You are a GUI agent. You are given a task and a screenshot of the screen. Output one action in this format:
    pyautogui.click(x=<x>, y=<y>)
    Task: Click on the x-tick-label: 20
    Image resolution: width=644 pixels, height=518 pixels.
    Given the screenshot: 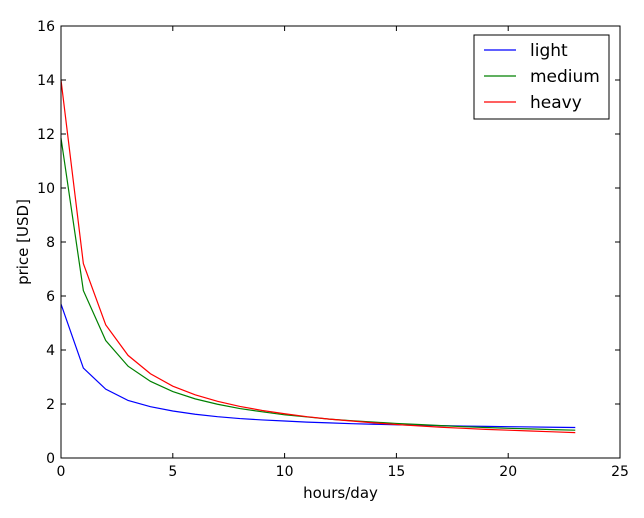 What is the action you would take?
    pyautogui.click(x=508, y=472)
    